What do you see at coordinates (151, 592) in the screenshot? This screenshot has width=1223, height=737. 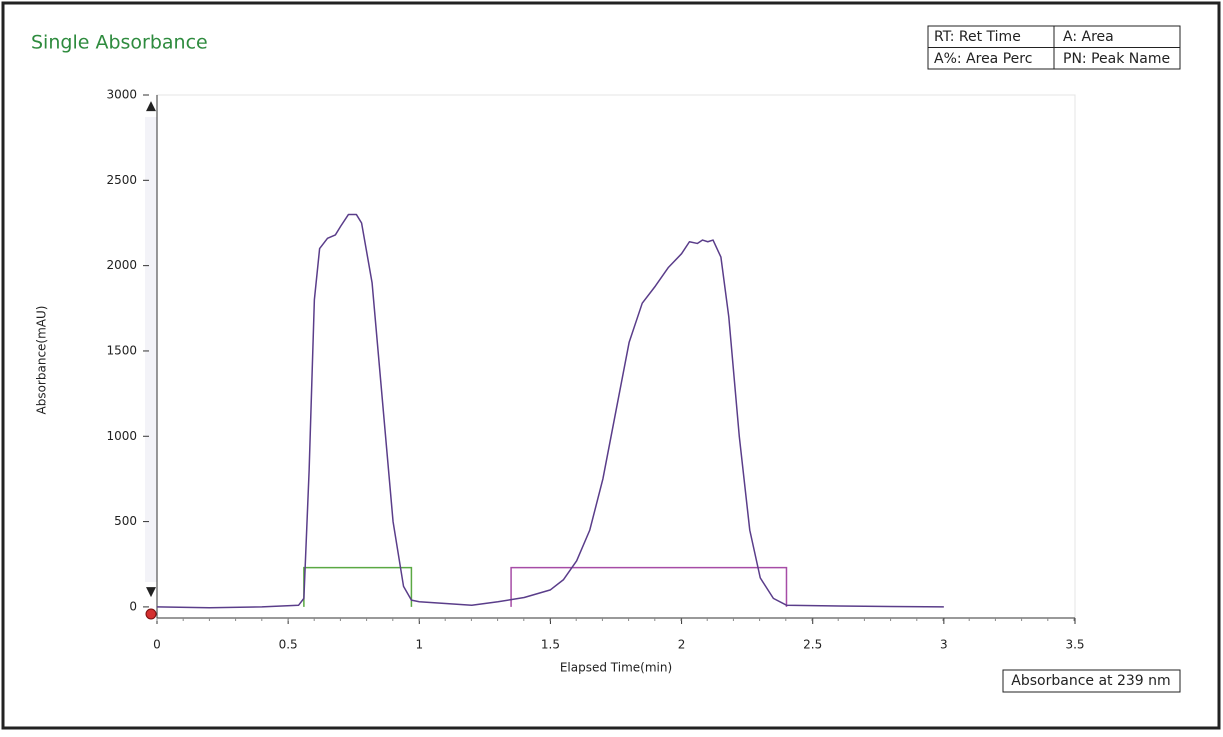 I see `scroll-down: ▼` at bounding box center [151, 592].